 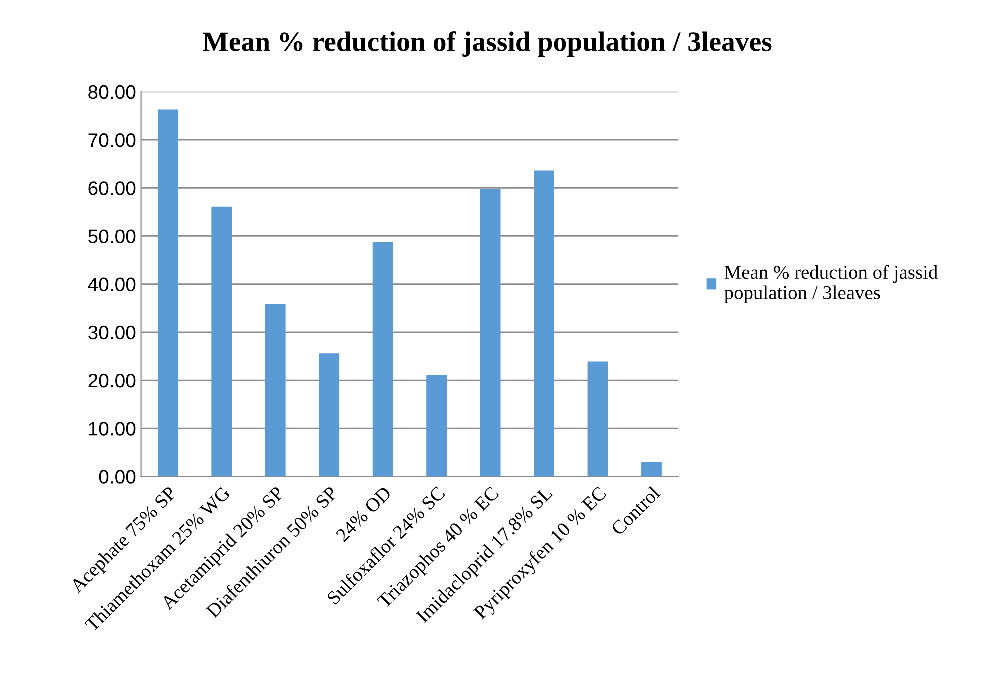 What do you see at coordinates (112, 381) in the screenshot?
I see `y-tick-label: 20.00` at bounding box center [112, 381].